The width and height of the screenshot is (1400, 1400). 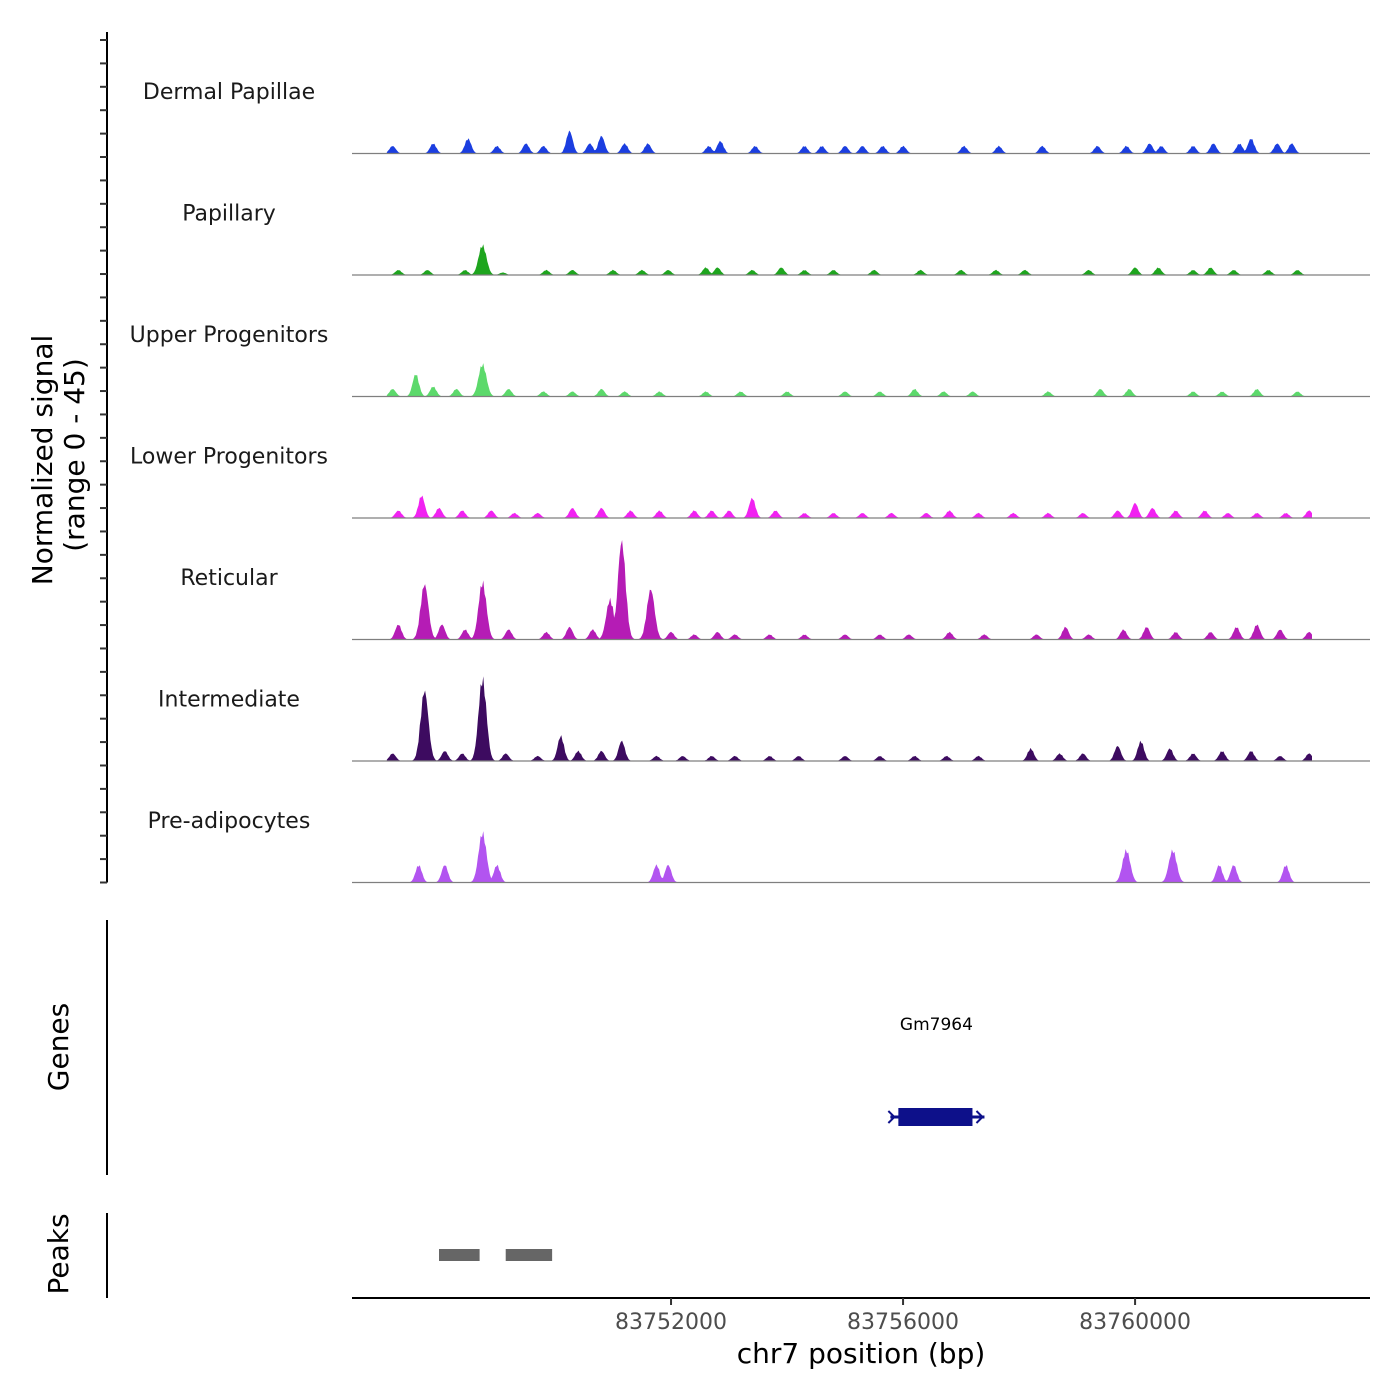 What do you see at coordinates (756, 117) in the screenshot?
I see `track-dermal-papillae: Dermal Papillae` at bounding box center [756, 117].